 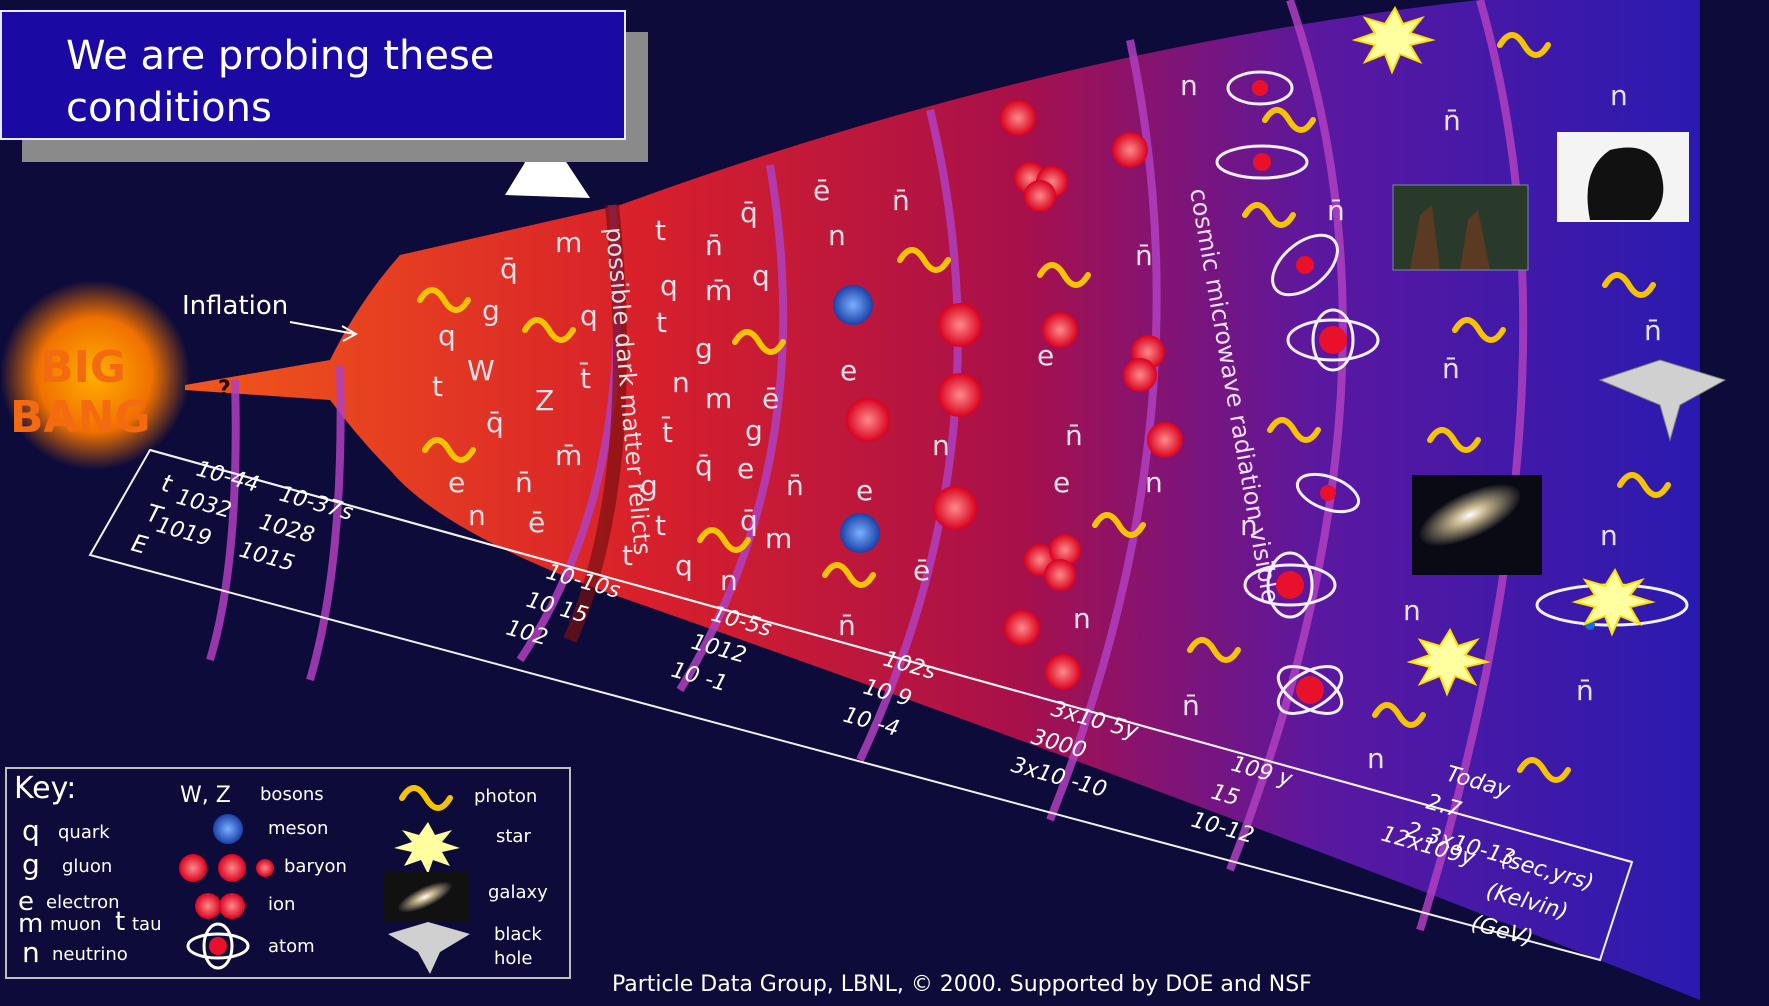 What do you see at coordinates (429, 948) in the screenshot?
I see `key-black-hole-icon` at bounding box center [429, 948].